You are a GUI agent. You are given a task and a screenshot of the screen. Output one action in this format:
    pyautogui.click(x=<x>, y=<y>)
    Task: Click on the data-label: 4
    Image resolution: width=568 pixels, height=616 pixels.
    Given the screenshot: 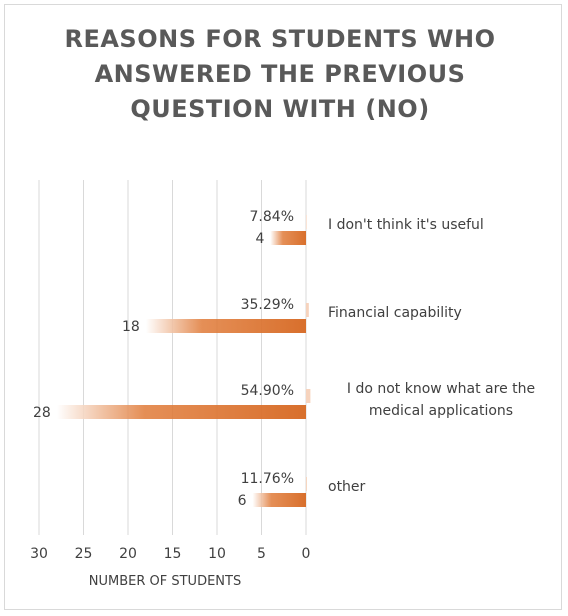 What is the action you would take?
    pyautogui.click(x=259, y=239)
    